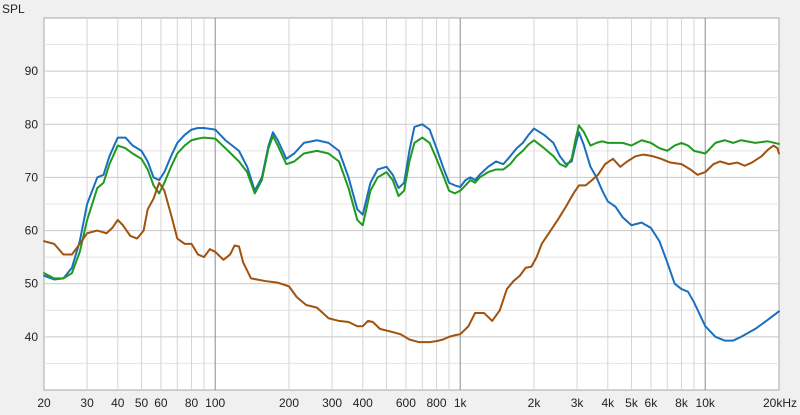 The height and width of the screenshot is (415, 800). What do you see at coordinates (13, 9) in the screenshot?
I see `y-axis-title: SPL` at bounding box center [13, 9].